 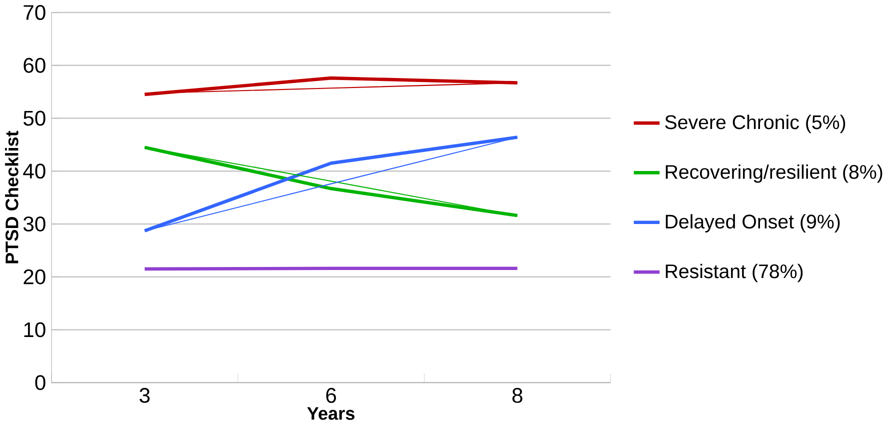 I want to click on y-tick-label: 70, so click(x=35, y=12).